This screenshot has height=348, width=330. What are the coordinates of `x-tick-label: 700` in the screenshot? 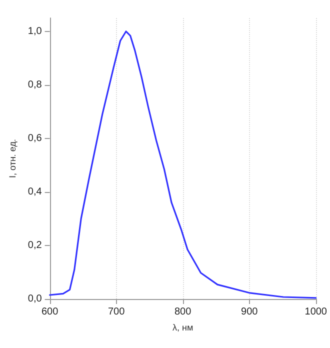 It's located at (117, 312).